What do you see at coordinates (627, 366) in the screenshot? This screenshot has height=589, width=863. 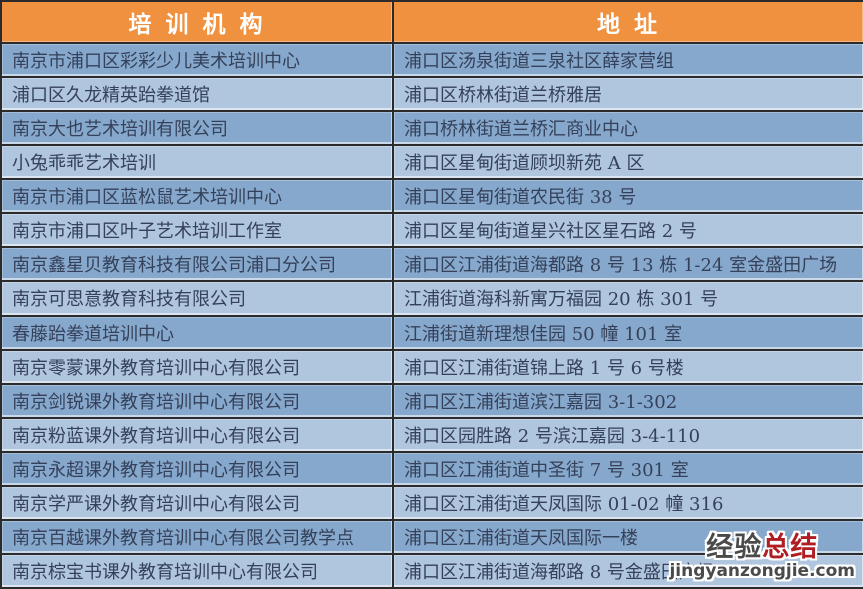 I see `address-cell: 浦口区江浦街道锦上路 1 号 6 号楼` at bounding box center [627, 366].